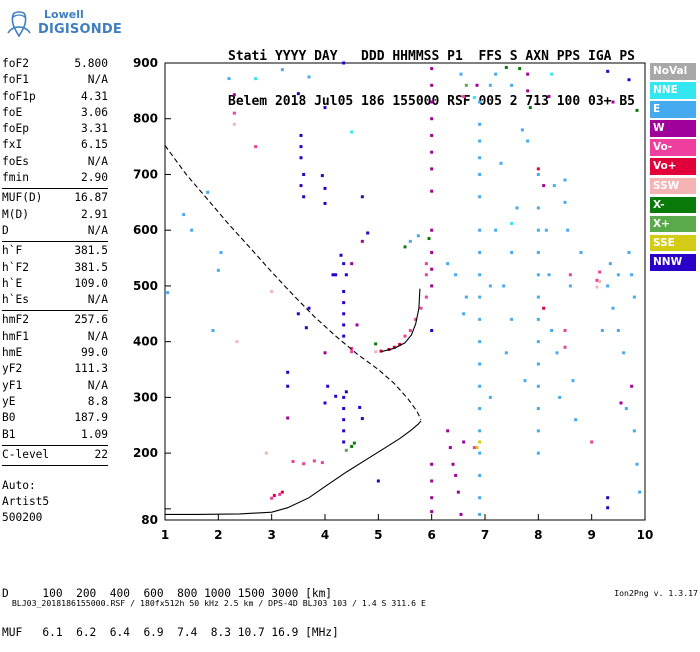  I want to click on doppler-legend: NoVal NNE E W Vo- Vo+ SSW X- X+ SSE NNW, so click(673, 168).